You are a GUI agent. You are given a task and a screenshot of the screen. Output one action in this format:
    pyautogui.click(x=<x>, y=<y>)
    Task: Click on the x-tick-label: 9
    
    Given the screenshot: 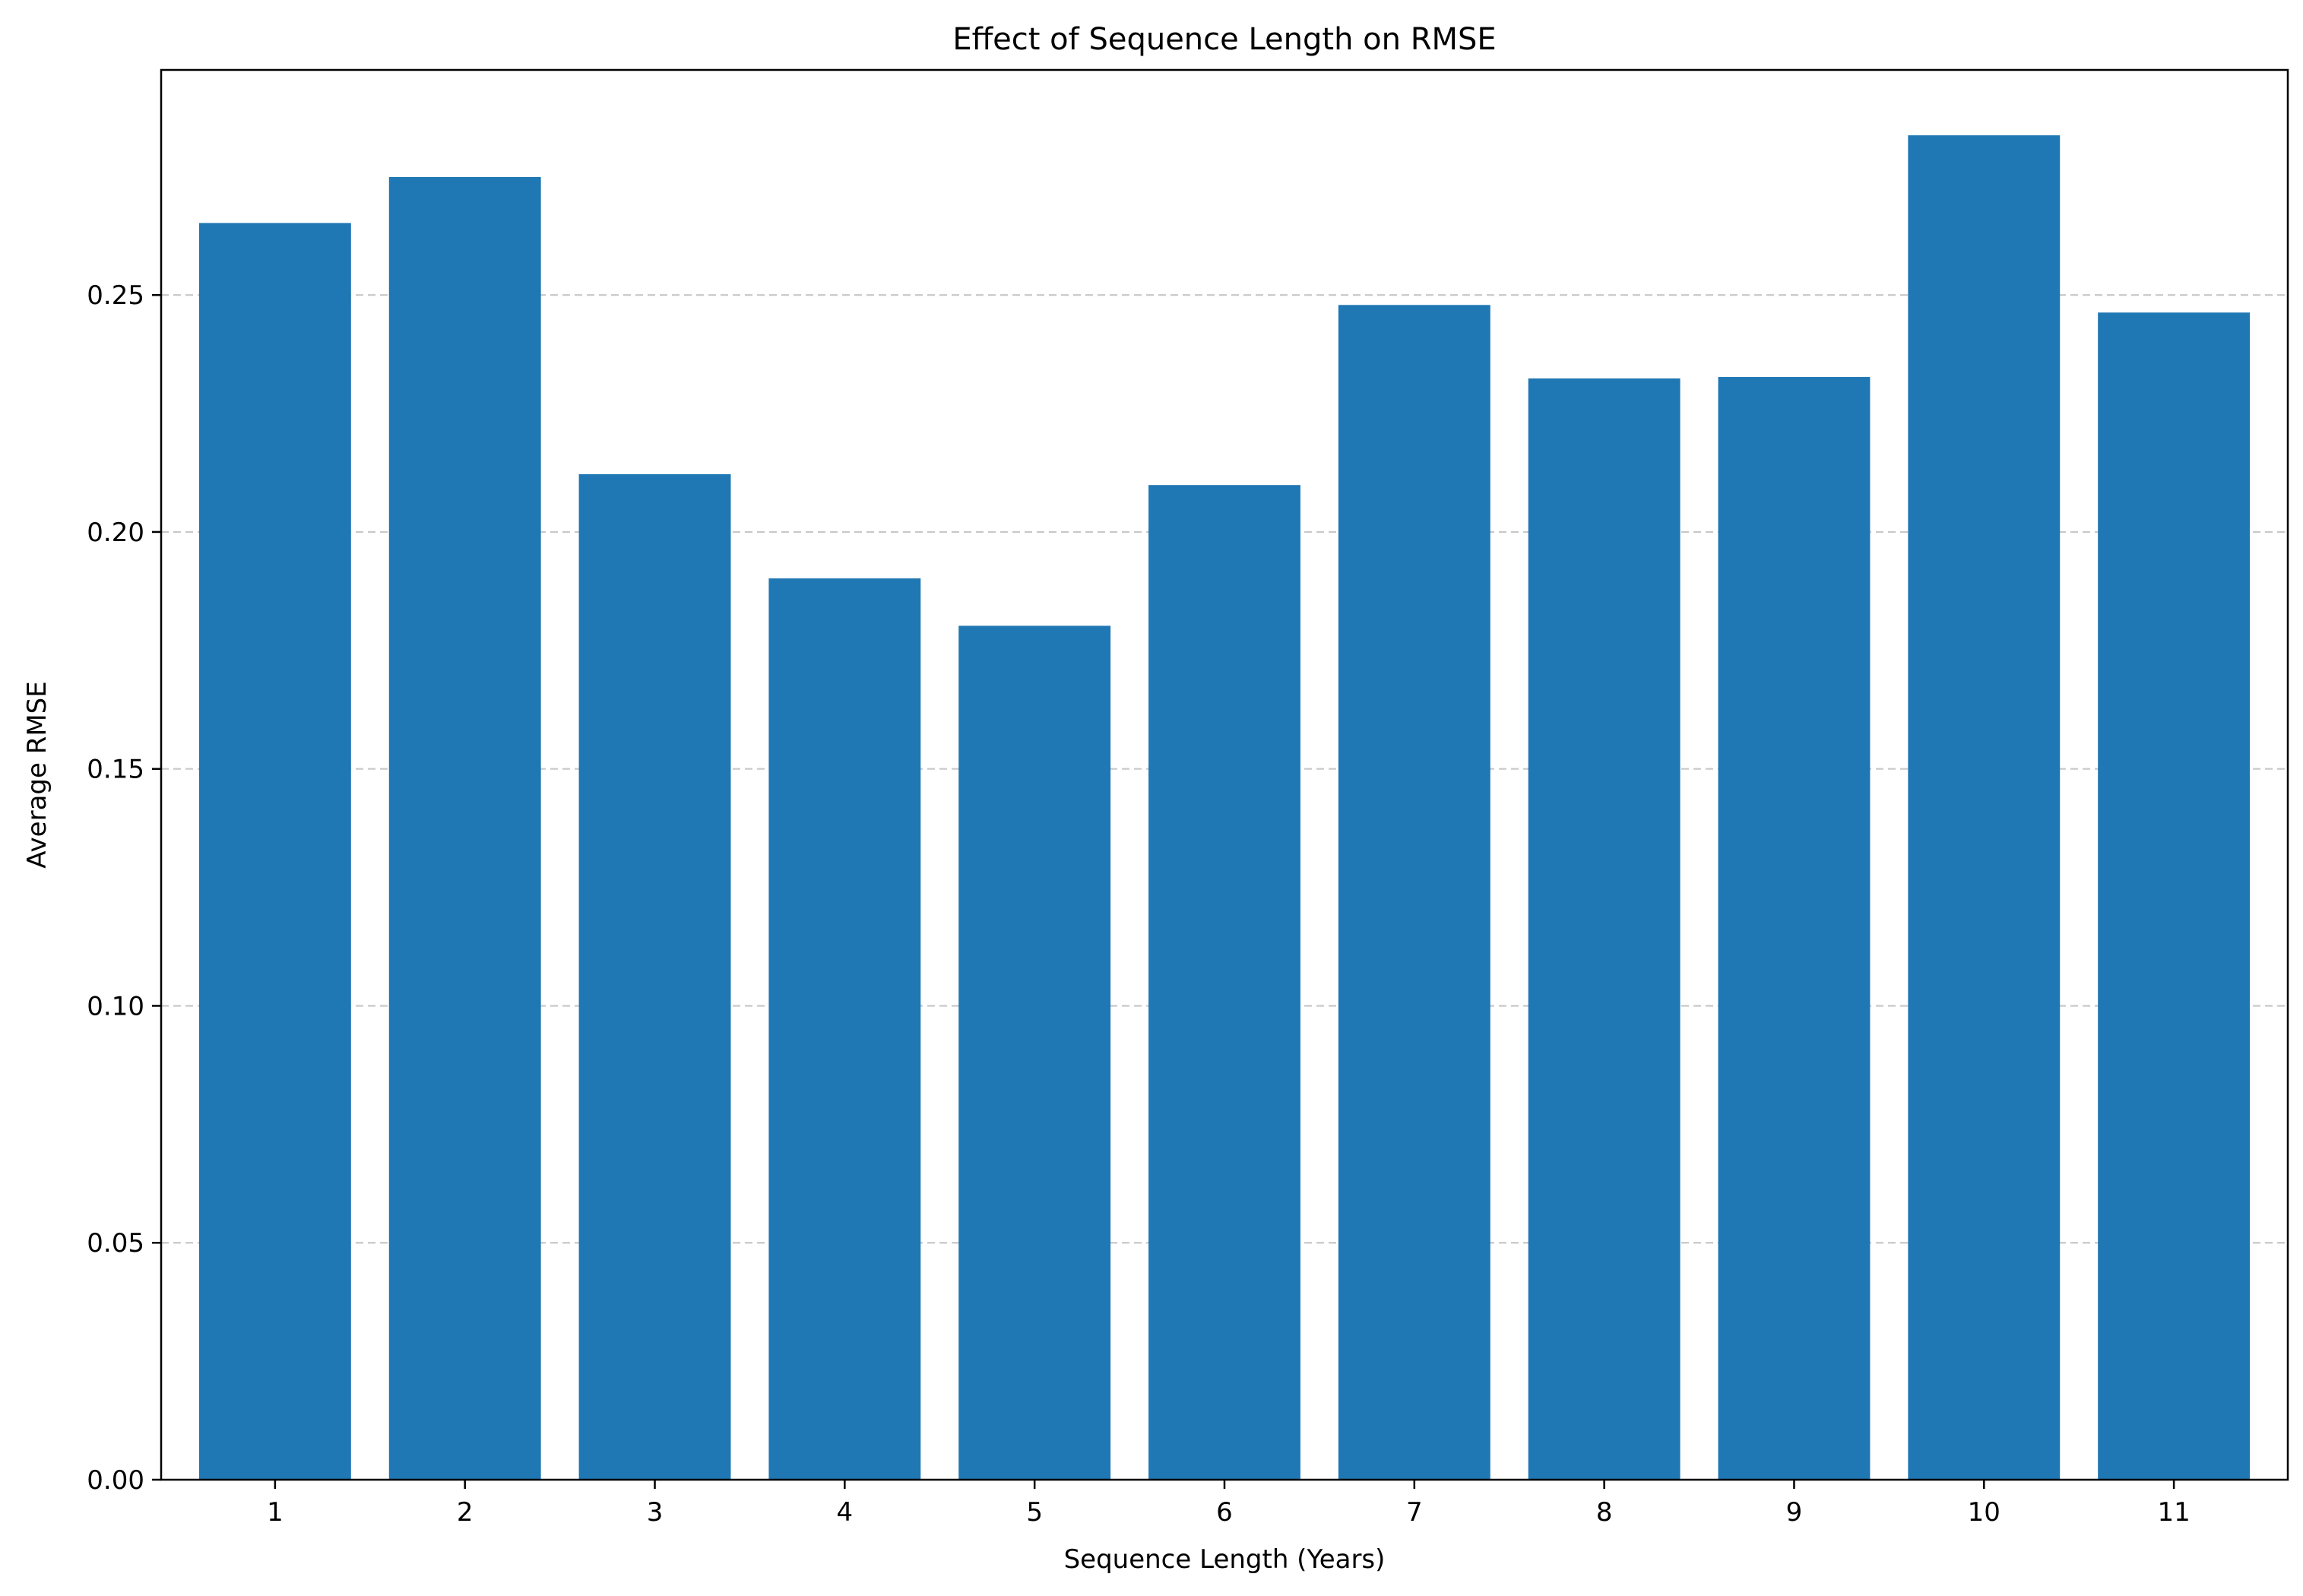 What is the action you would take?
    pyautogui.click(x=1795, y=1513)
    